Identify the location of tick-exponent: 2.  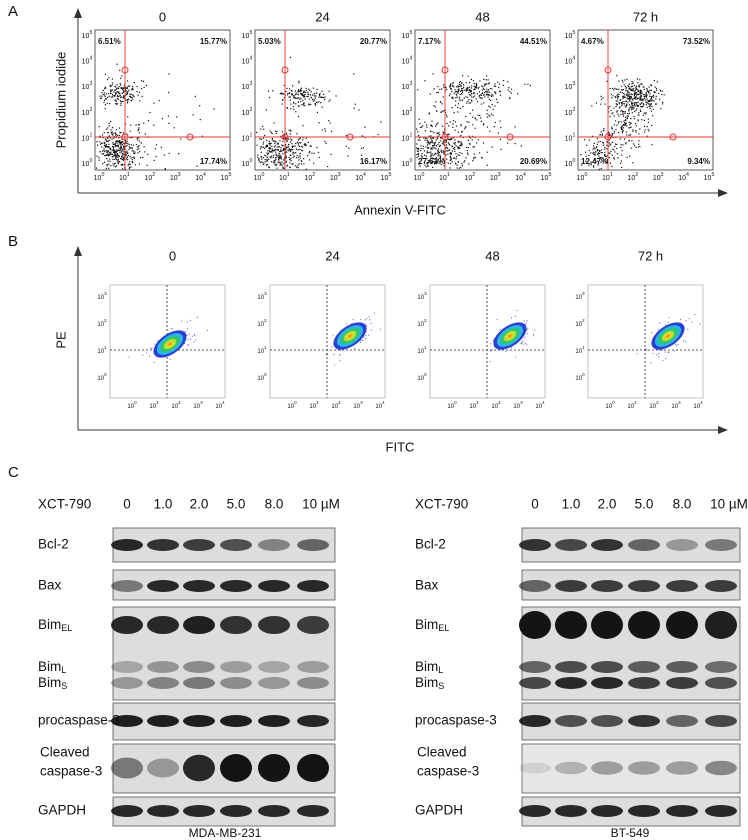
(473, 175).